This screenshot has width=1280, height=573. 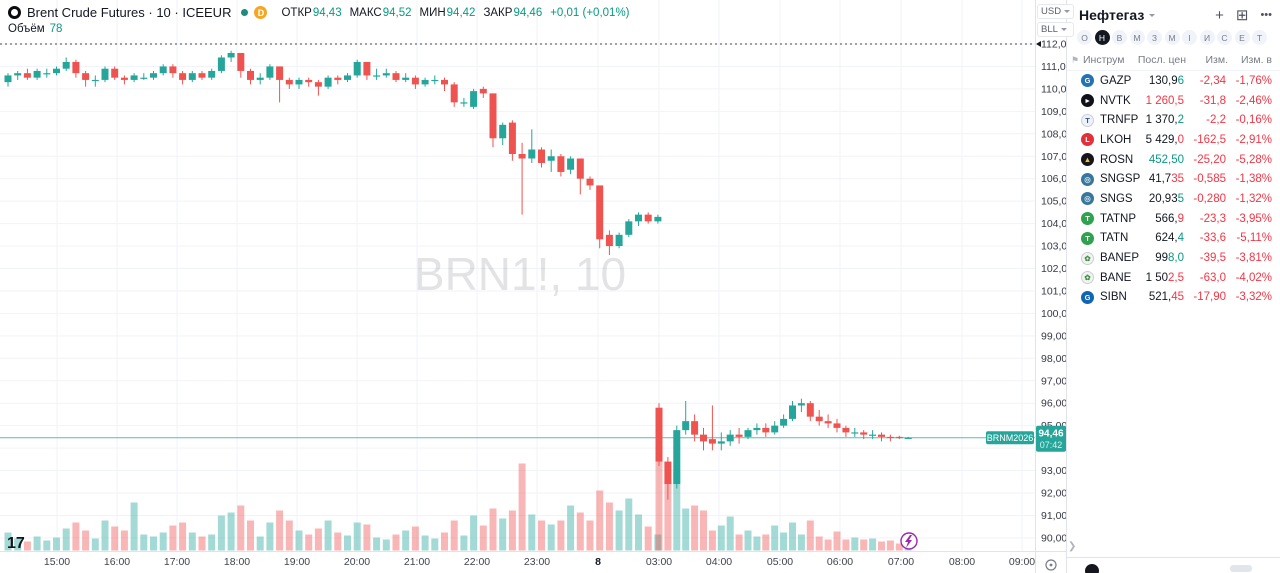 What do you see at coordinates (1053, 89) in the screenshot?
I see `price-tick-label: 110,00` at bounding box center [1053, 89].